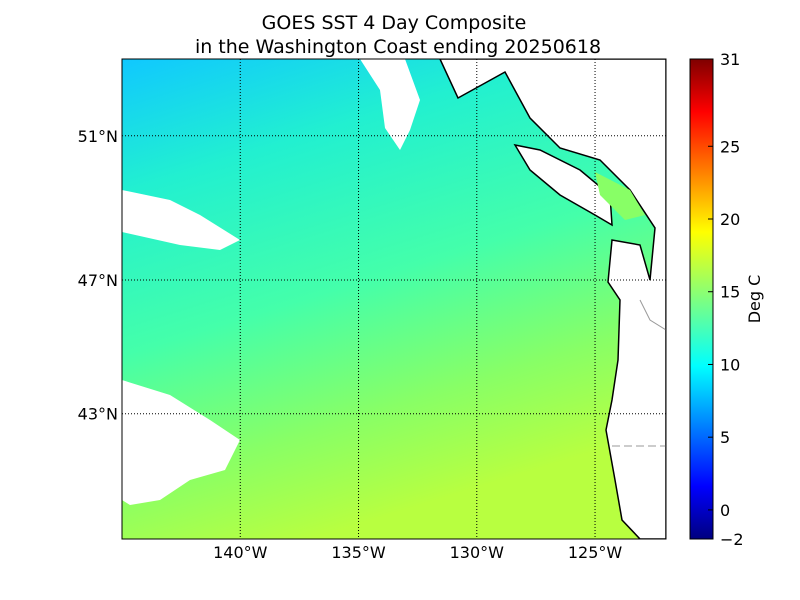  Describe the element at coordinates (730, 364) in the screenshot. I see `colorbar-tick-label: 10` at that location.